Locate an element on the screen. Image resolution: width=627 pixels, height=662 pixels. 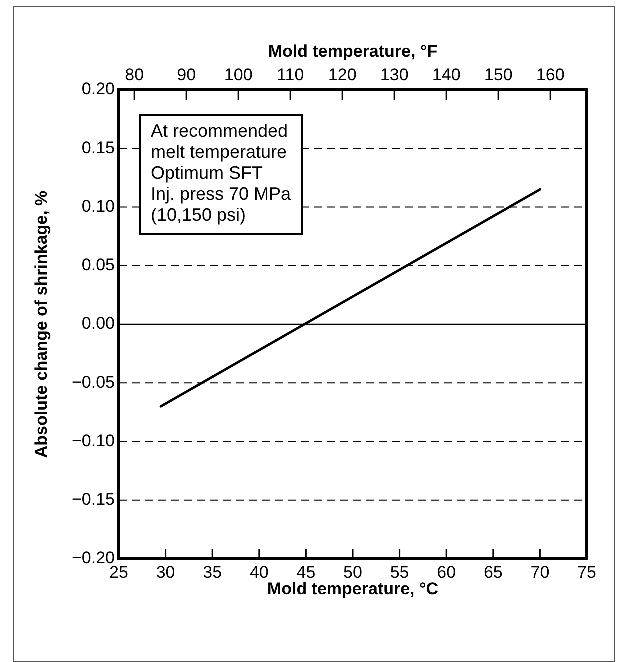
y-tick-label: −0.10 is located at coordinates (93, 440).